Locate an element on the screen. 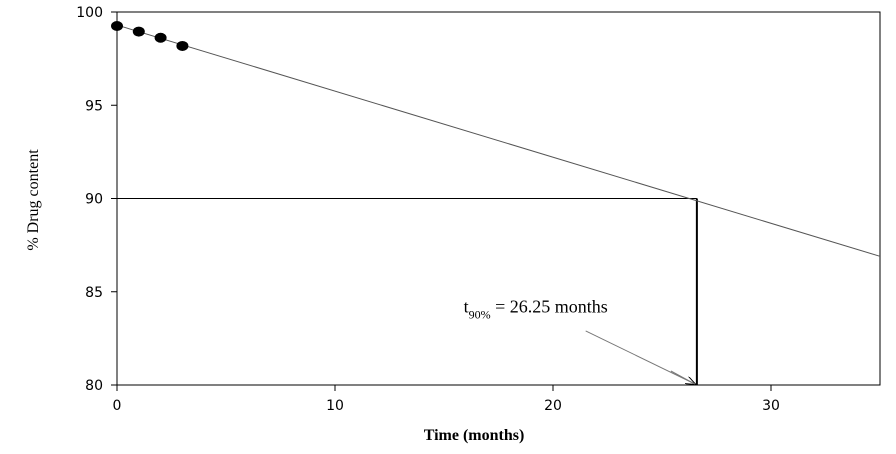 The height and width of the screenshot is (454, 896). x-axis-title: Time (months) is located at coordinates (474, 435).